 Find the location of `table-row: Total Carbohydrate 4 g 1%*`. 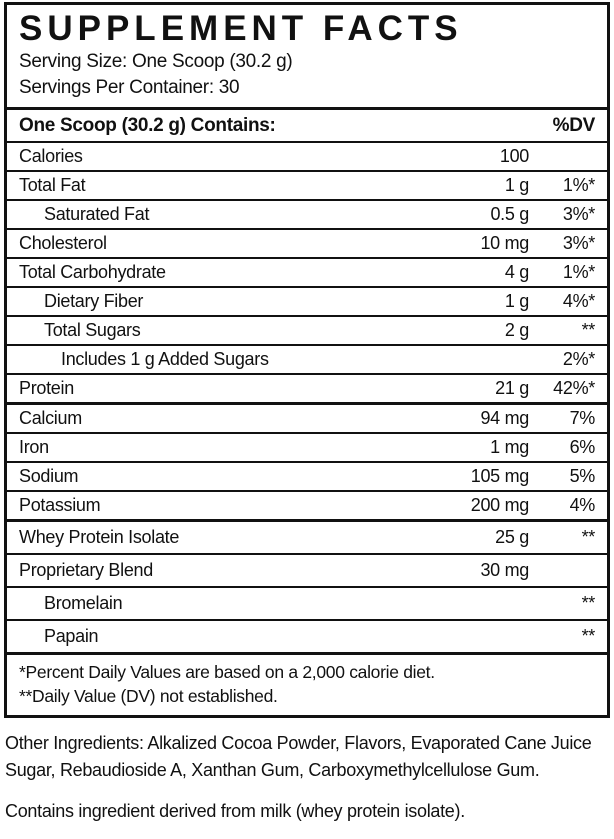

table-row: Total Carbohydrate 4 g 1%* is located at coordinates (307, 271).